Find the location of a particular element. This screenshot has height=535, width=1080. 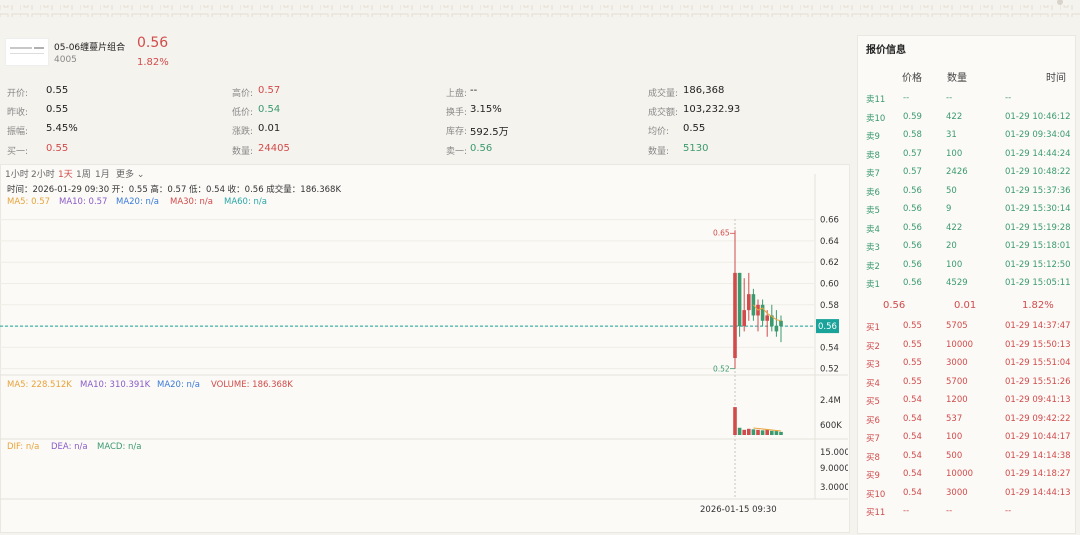

orderbook-qty: 10000 is located at coordinates (960, 344).